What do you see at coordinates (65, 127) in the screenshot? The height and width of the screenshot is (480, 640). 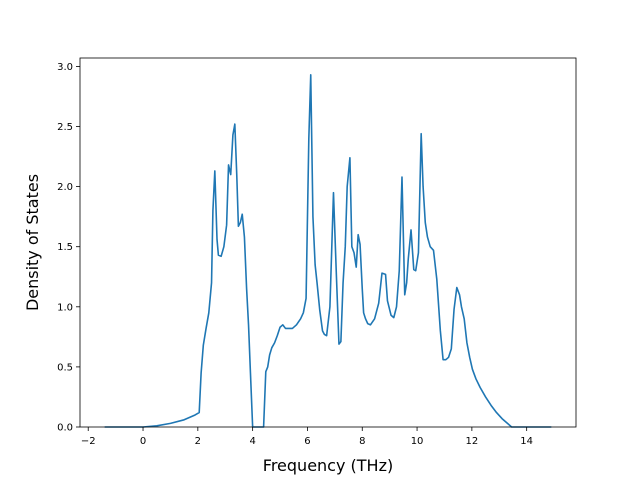 I see `y-tick-label: 2.5` at bounding box center [65, 127].